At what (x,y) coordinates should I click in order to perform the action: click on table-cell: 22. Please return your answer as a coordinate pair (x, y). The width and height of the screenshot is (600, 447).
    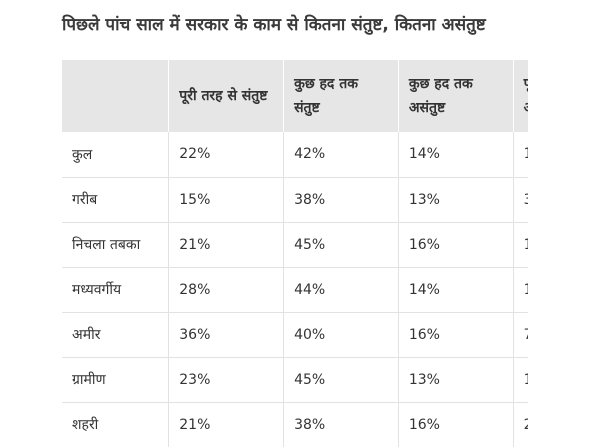
    Looking at the image, I should click on (520, 424).